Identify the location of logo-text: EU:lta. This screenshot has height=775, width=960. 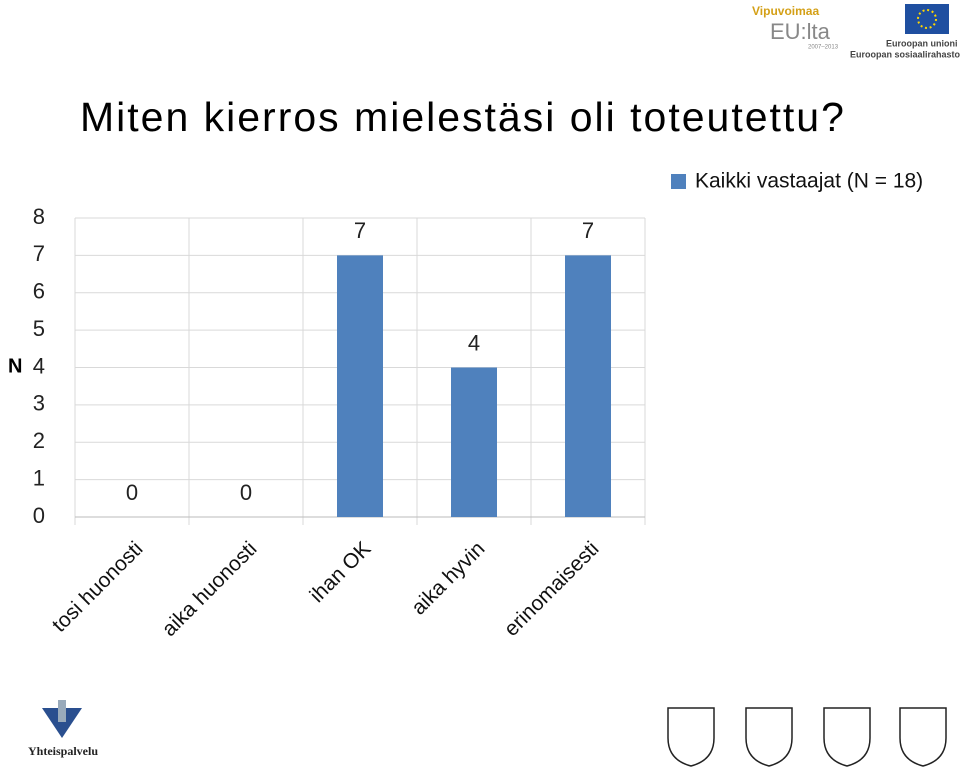
(800, 31).